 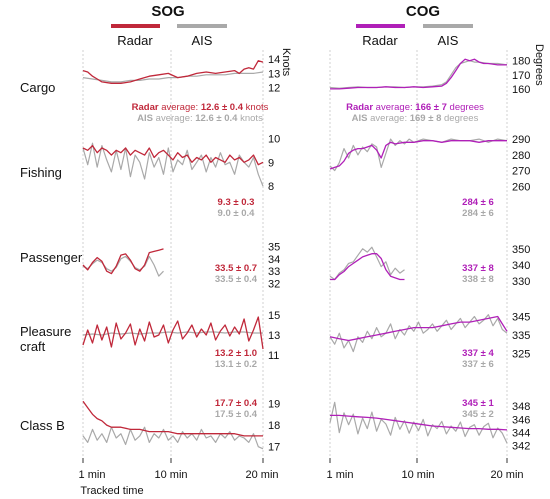 What do you see at coordinates (274, 285) in the screenshot?
I see `sog-passenger-y-tick: 32` at bounding box center [274, 285].